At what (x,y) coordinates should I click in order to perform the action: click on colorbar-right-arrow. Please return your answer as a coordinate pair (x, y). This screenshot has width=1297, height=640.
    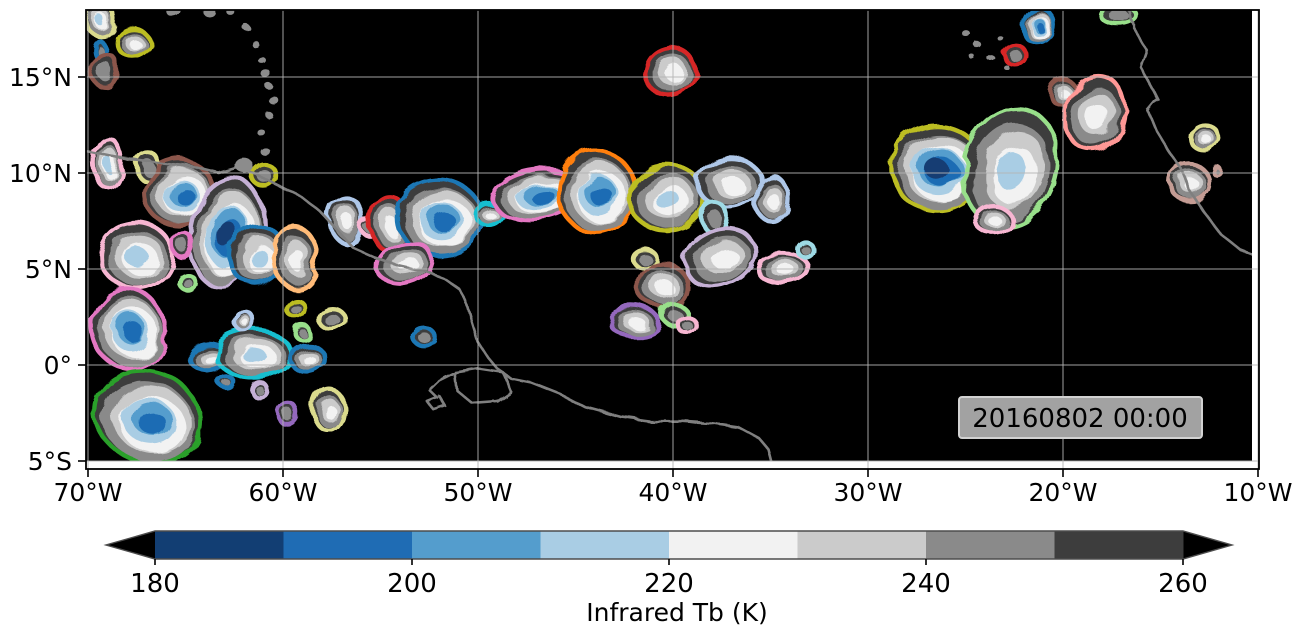
    Looking at the image, I should click on (1207, 545).